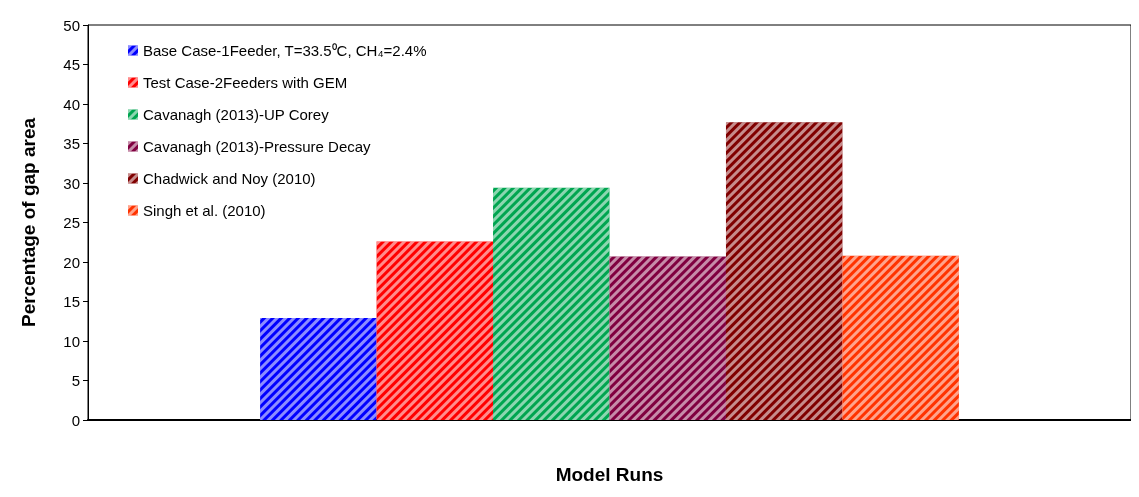  What do you see at coordinates (236, 114) in the screenshot?
I see `legend-label: Cavanagh (2013)-UP Corey` at bounding box center [236, 114].